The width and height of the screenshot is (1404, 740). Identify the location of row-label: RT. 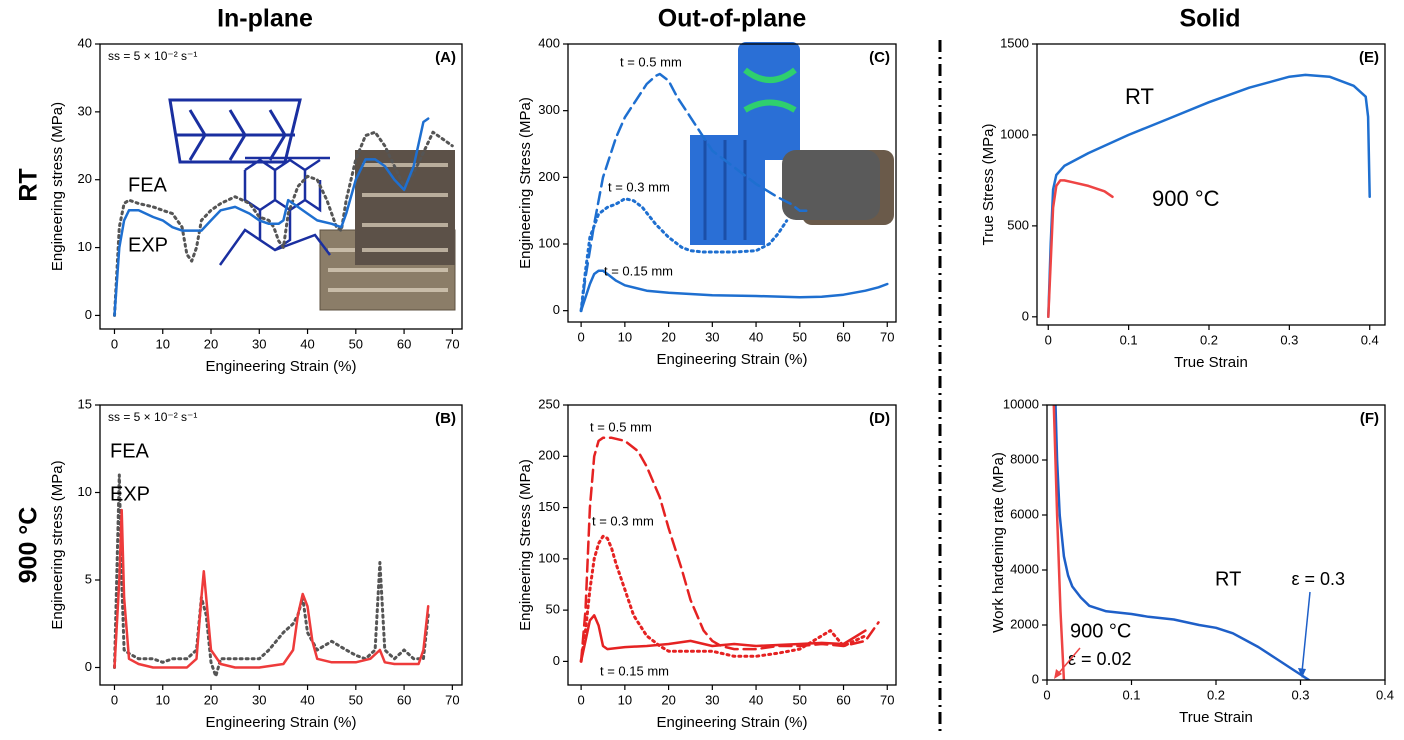
(29, 184).